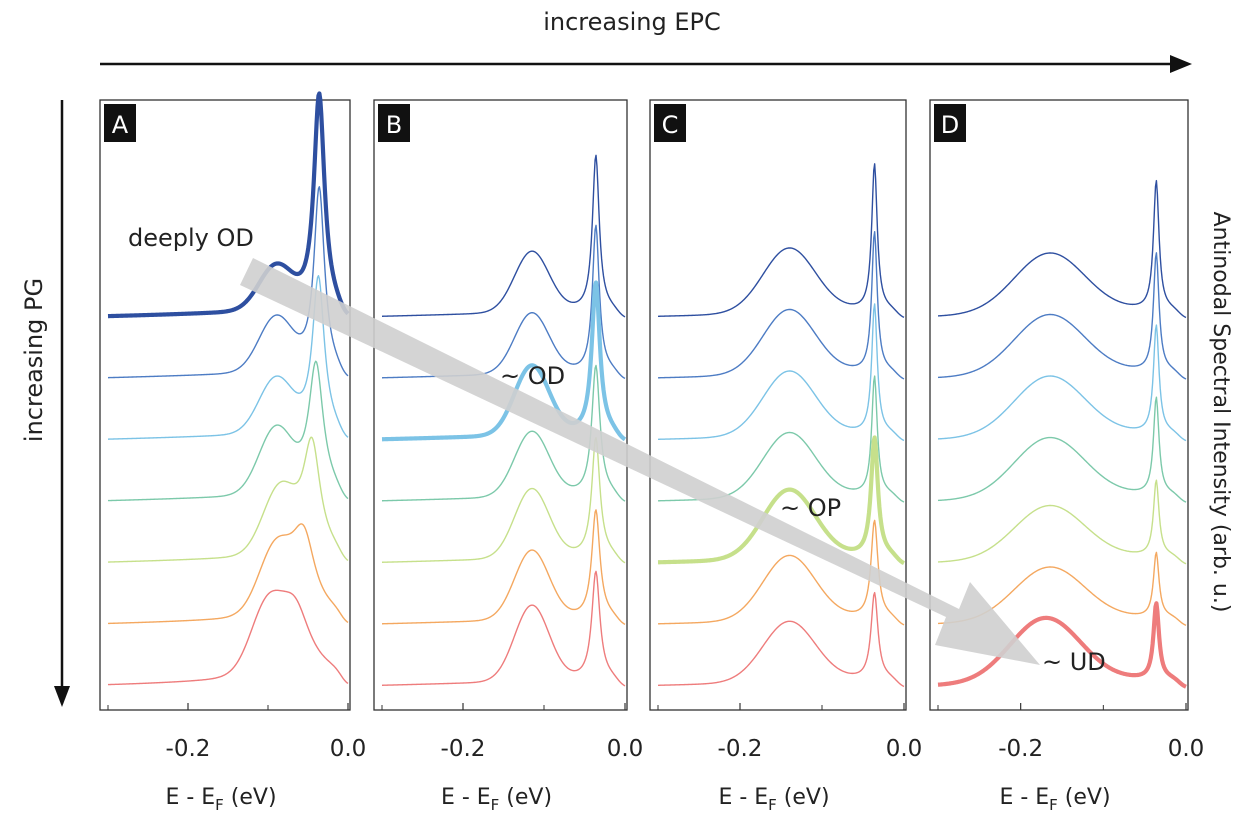 Image resolution: width=1249 pixels, height=818 pixels. I want to click on epc-label: increasing EPC, so click(632, 22).